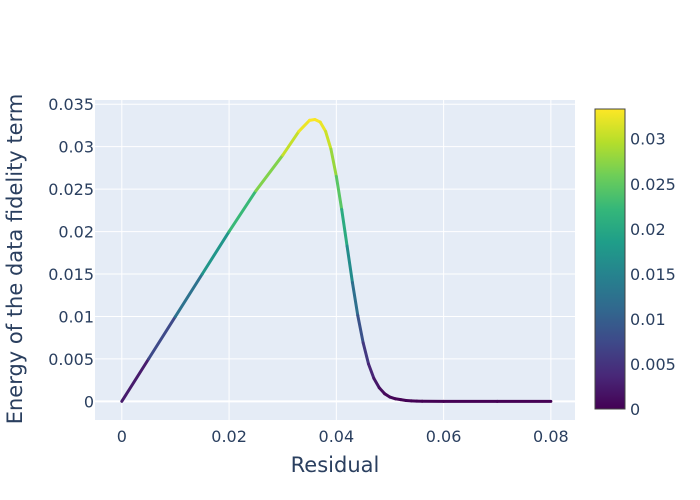 Image resolution: width=700 pixels, height=500 pixels. Describe the element at coordinates (648, 139) in the screenshot. I see `colorbar-tick-label: 0.03` at that location.